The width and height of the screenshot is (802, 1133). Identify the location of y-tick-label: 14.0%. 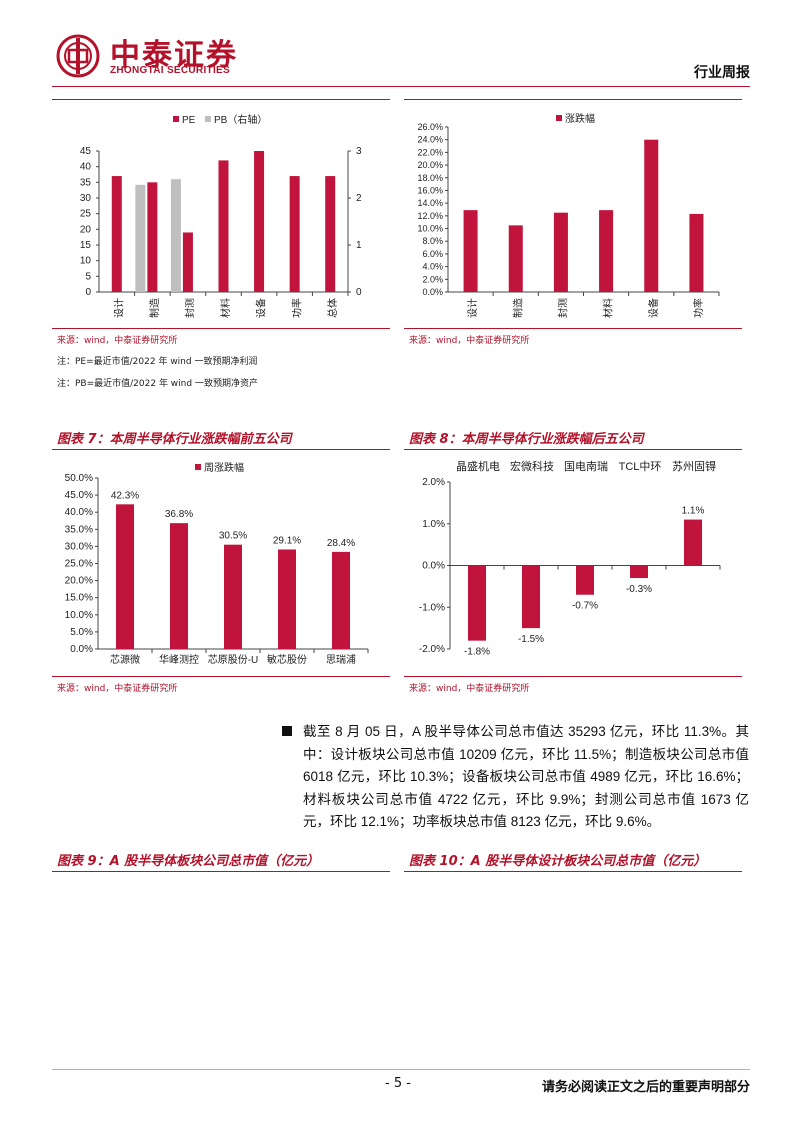
(430, 203).